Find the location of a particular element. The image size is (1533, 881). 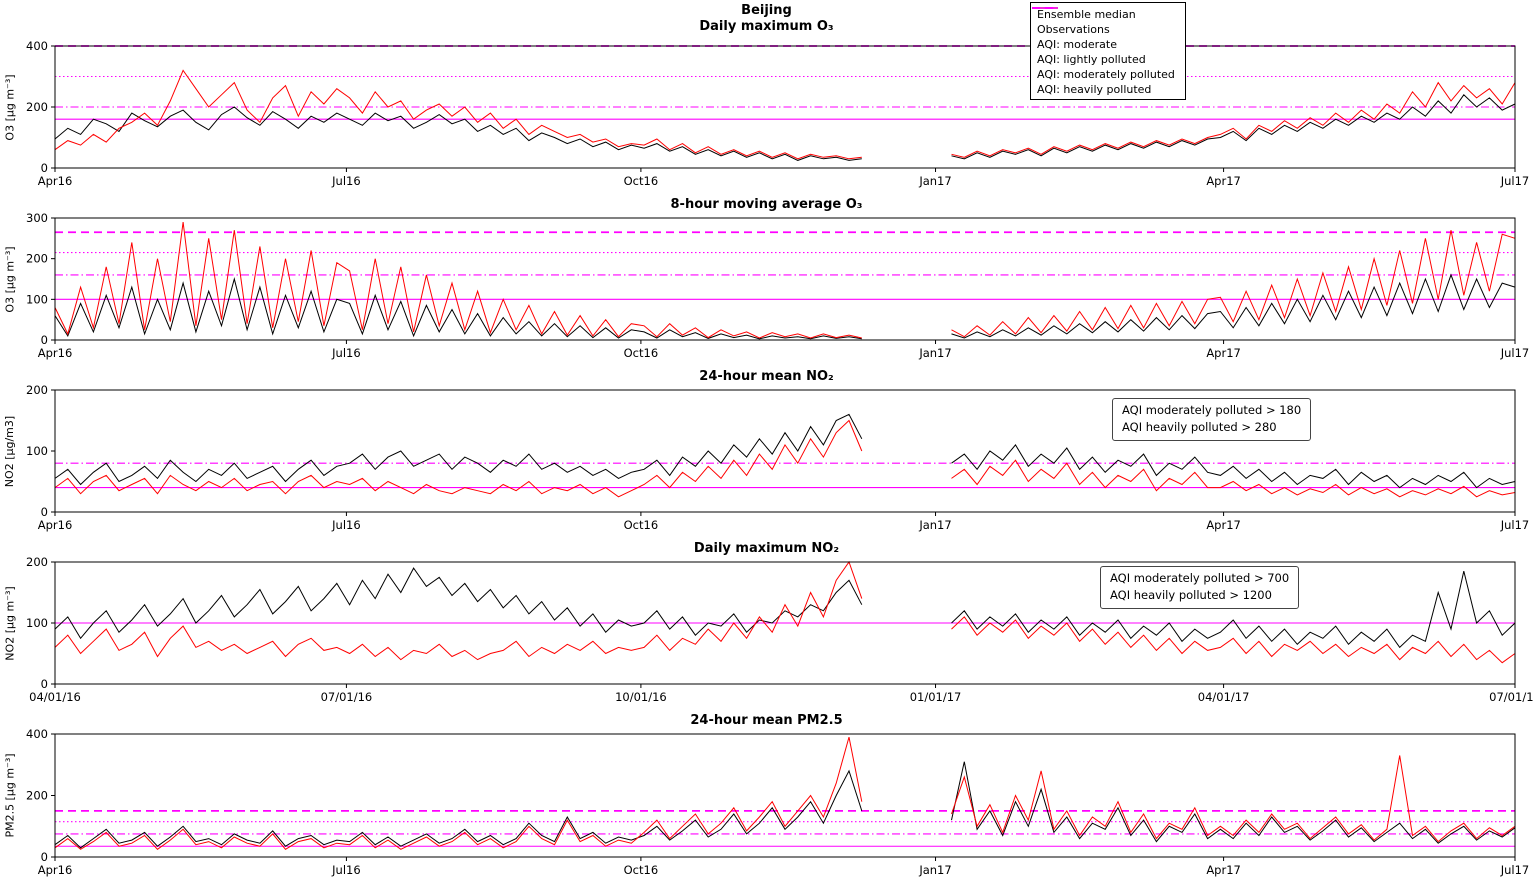

legend-item-label: AQI: moderate is located at coordinates (1077, 44).